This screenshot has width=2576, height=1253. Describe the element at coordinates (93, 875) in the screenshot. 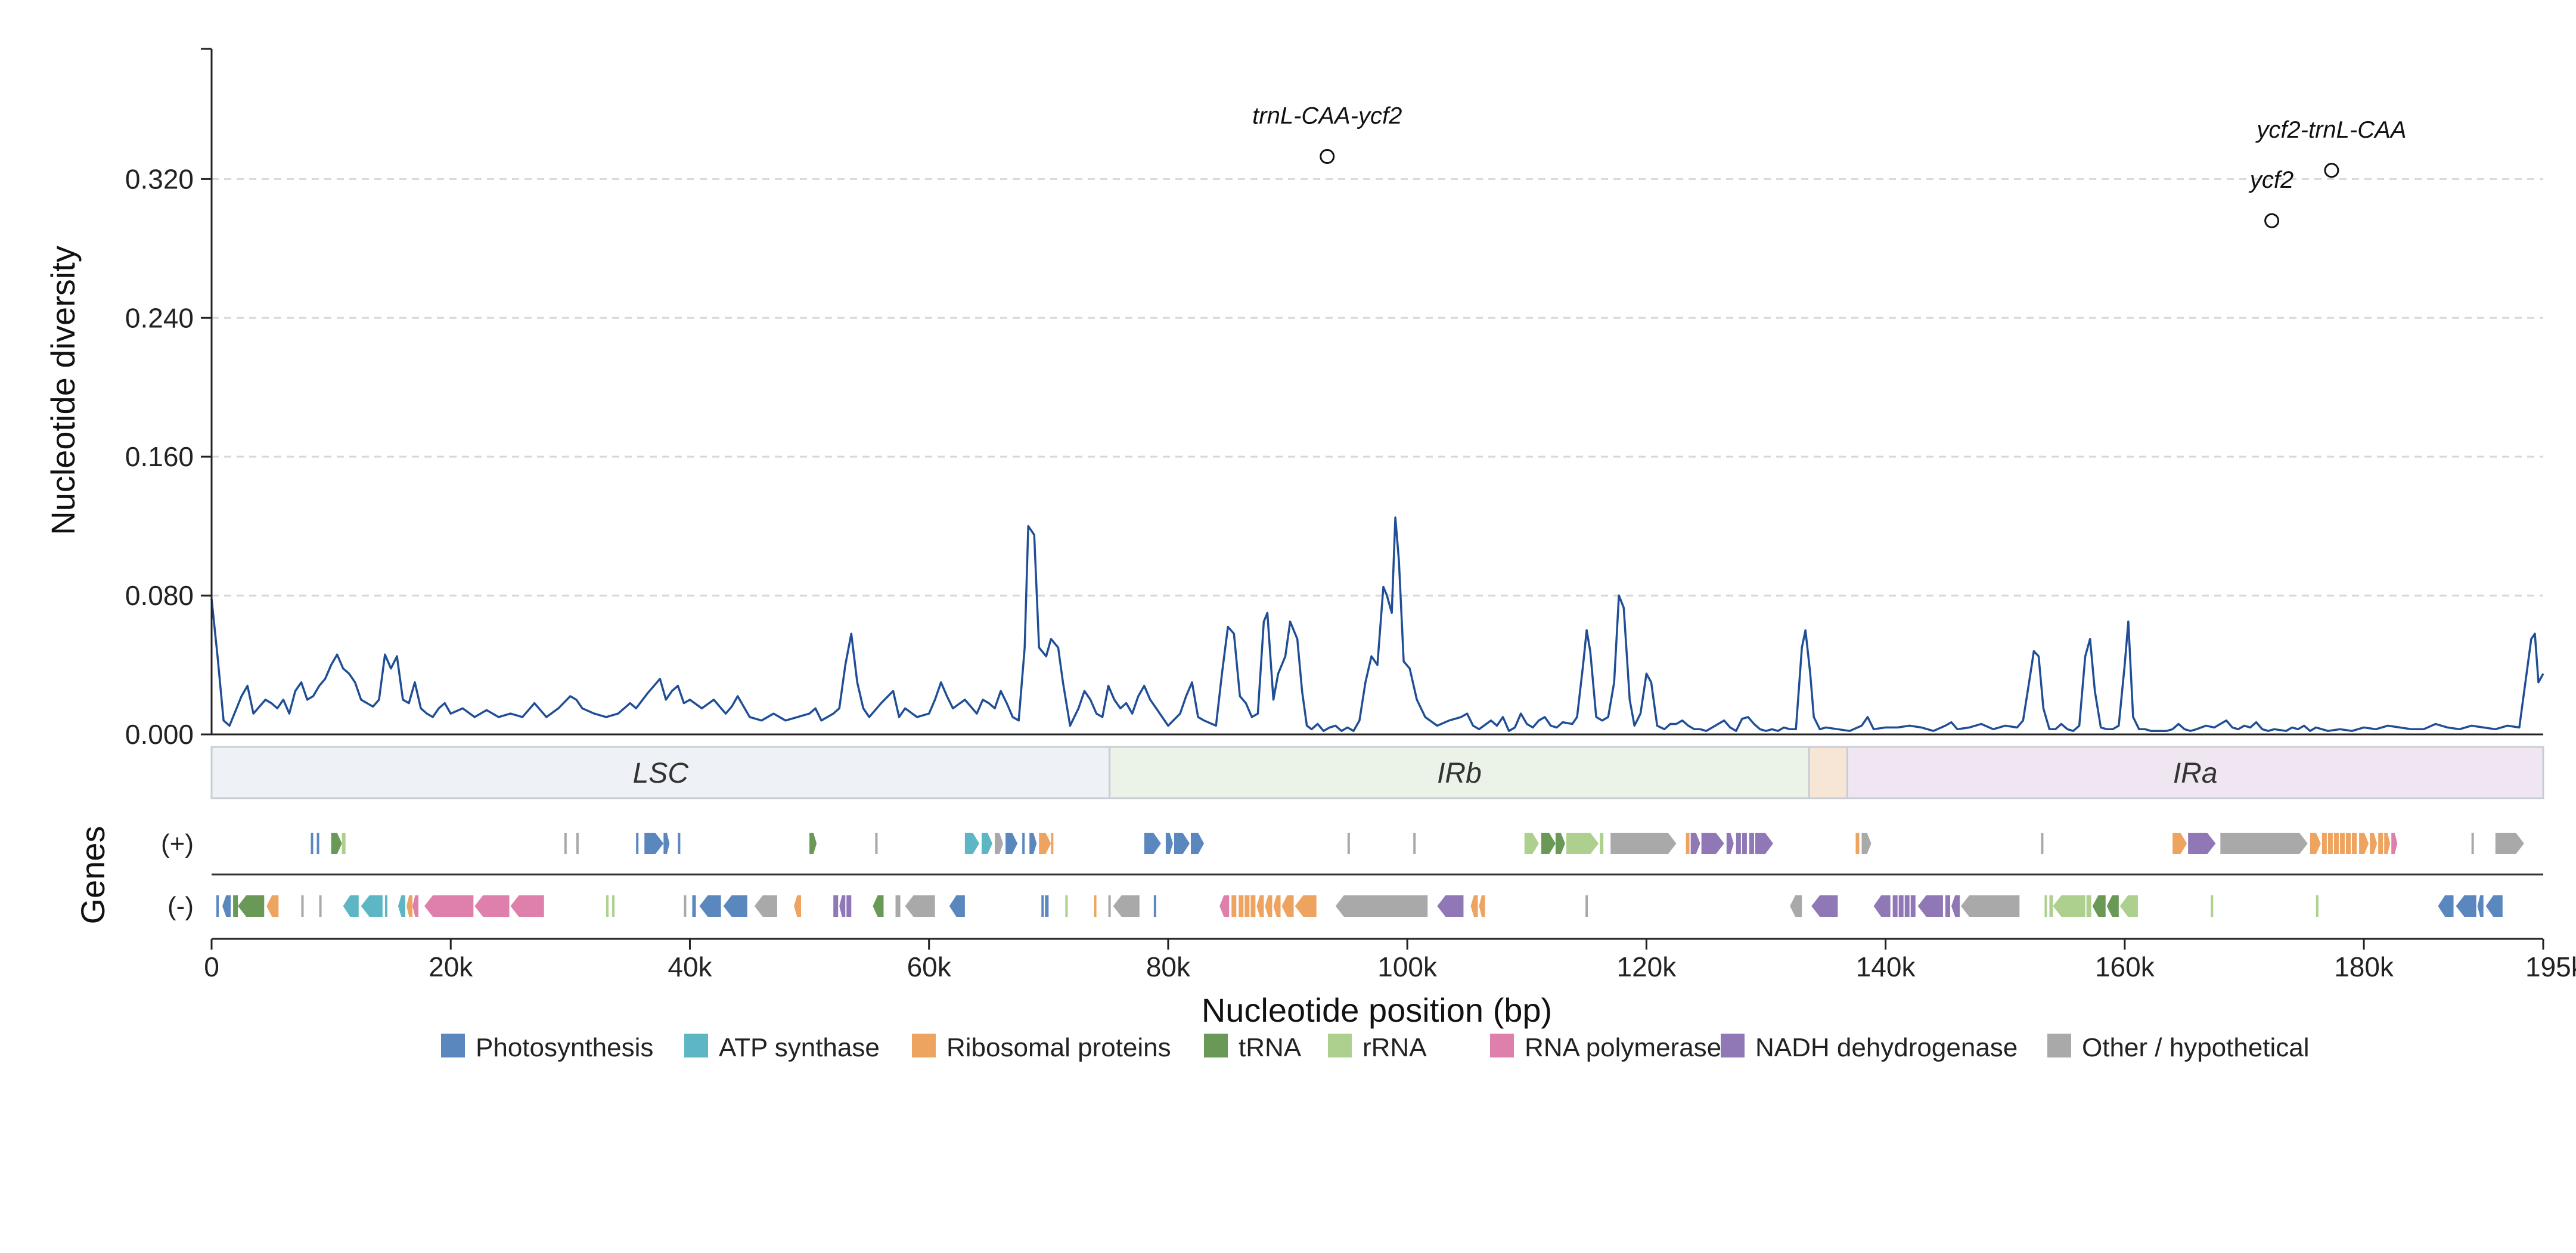

I see `gene-track-title: Genes` at that location.